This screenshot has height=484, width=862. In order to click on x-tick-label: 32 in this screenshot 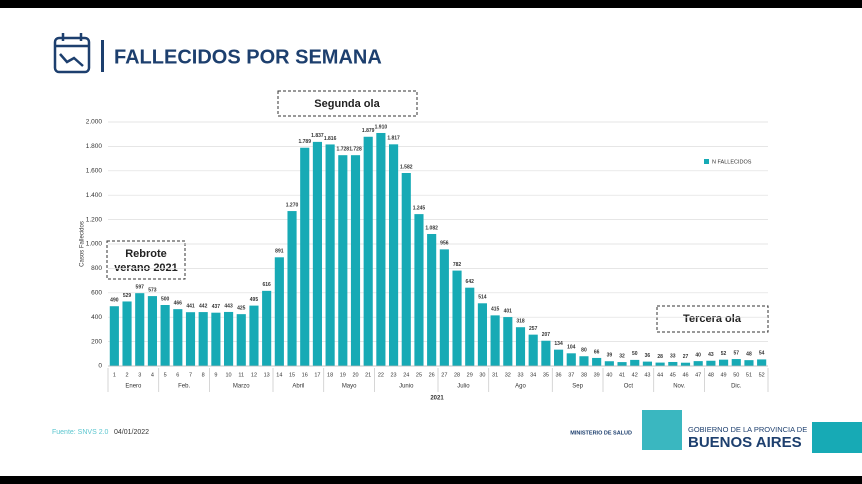, I will do `click(508, 375)`.